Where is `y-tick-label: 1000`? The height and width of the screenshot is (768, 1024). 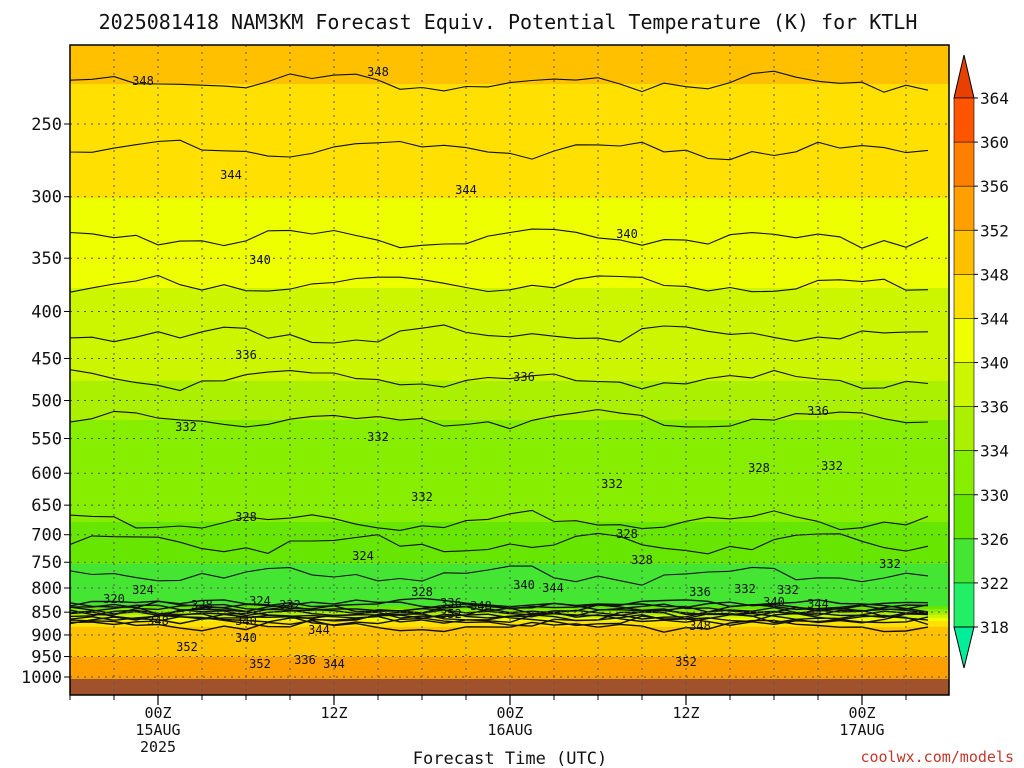
y-tick-label: 1000 is located at coordinates (41, 678).